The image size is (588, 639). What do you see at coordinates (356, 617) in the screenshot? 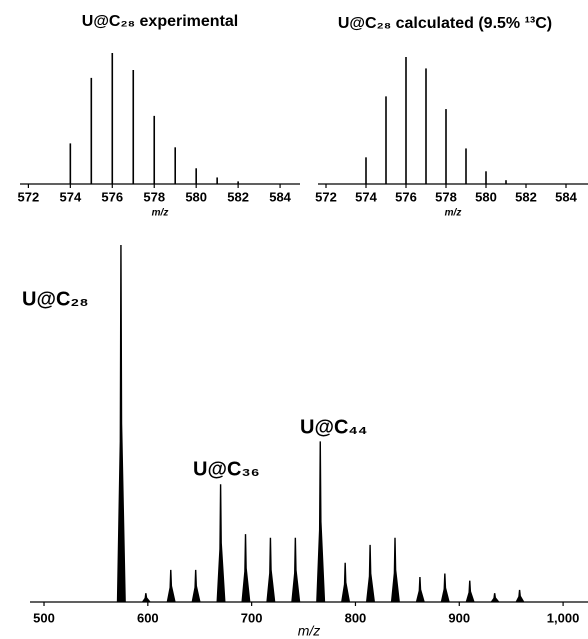
I see `x-tick-label: 800` at bounding box center [356, 617].